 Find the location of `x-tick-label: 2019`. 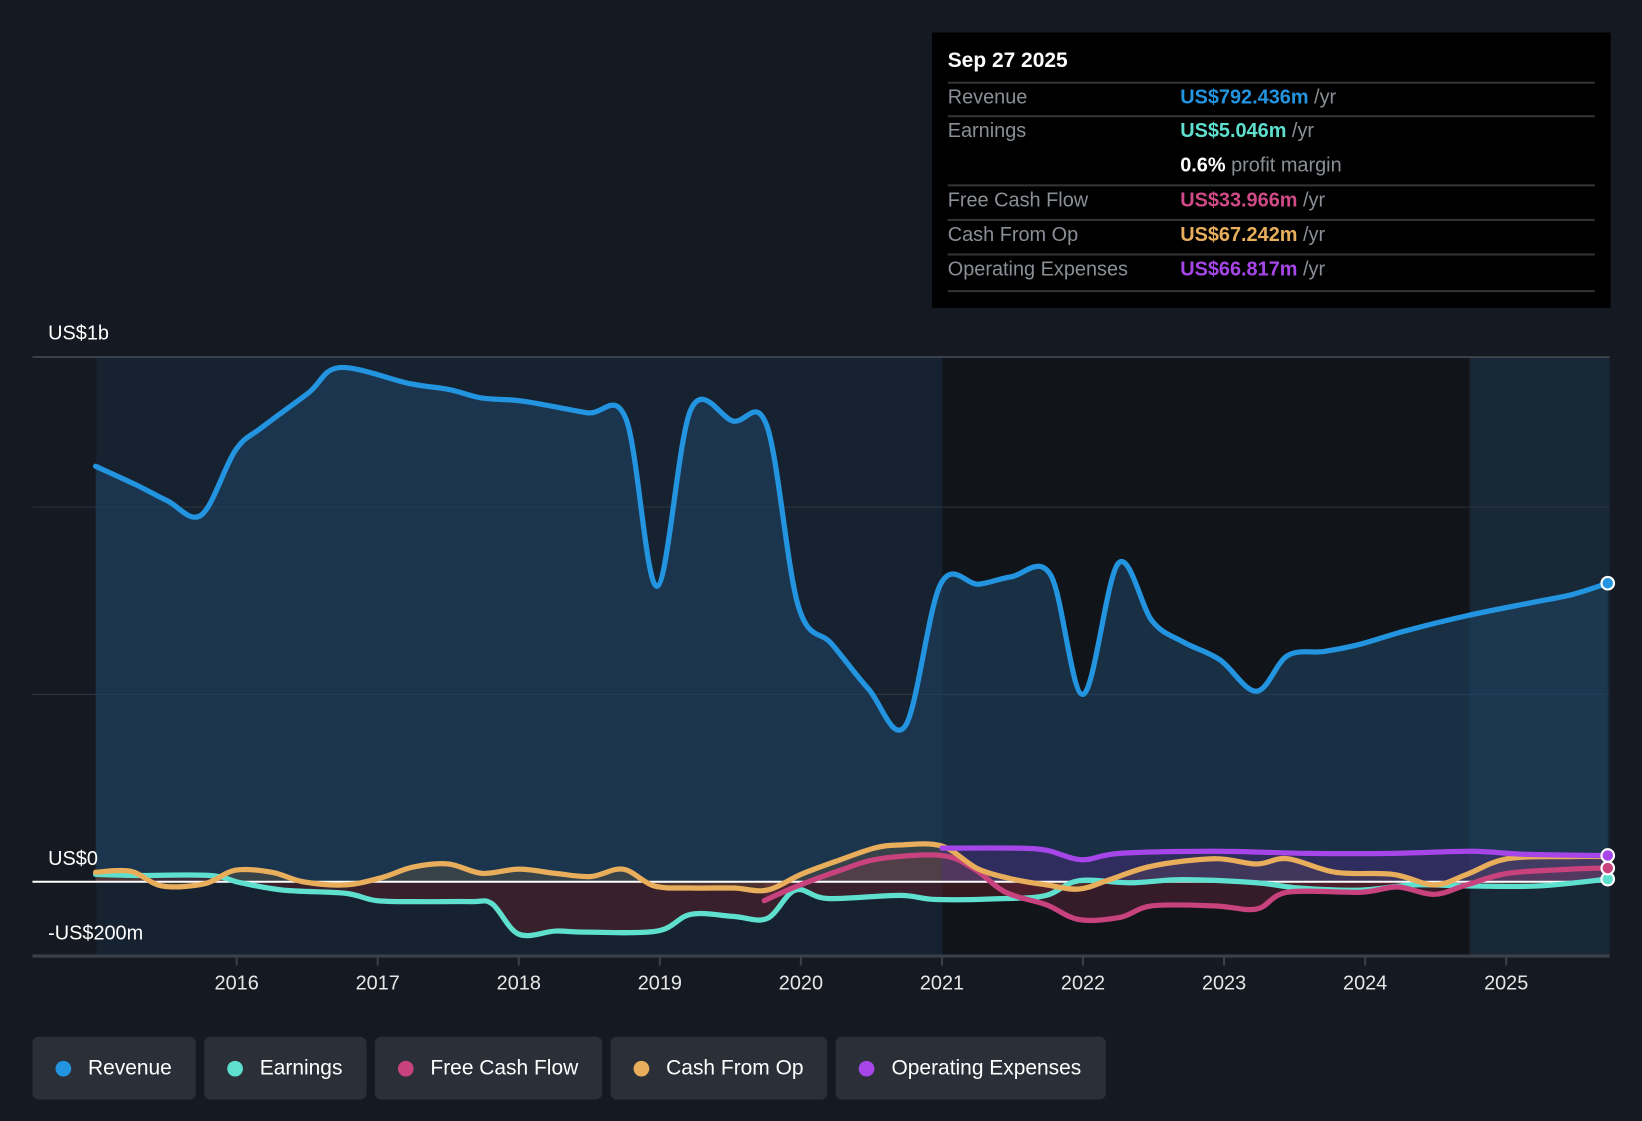

x-tick-label: 2019 is located at coordinates (660, 984).